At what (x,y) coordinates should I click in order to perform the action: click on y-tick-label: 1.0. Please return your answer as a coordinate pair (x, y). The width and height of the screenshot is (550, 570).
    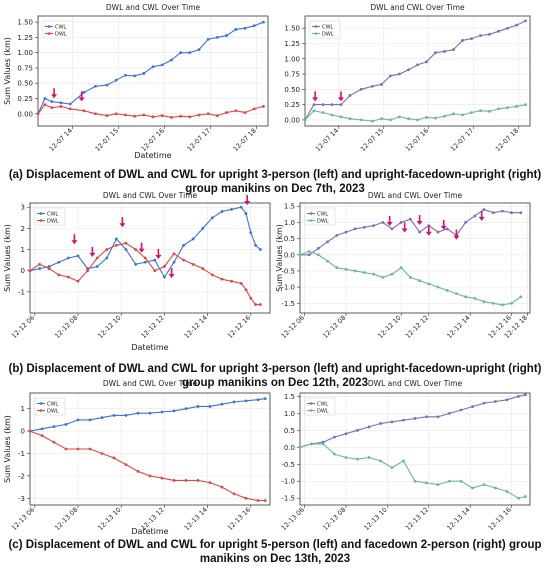
    Looking at the image, I should click on (289, 223).